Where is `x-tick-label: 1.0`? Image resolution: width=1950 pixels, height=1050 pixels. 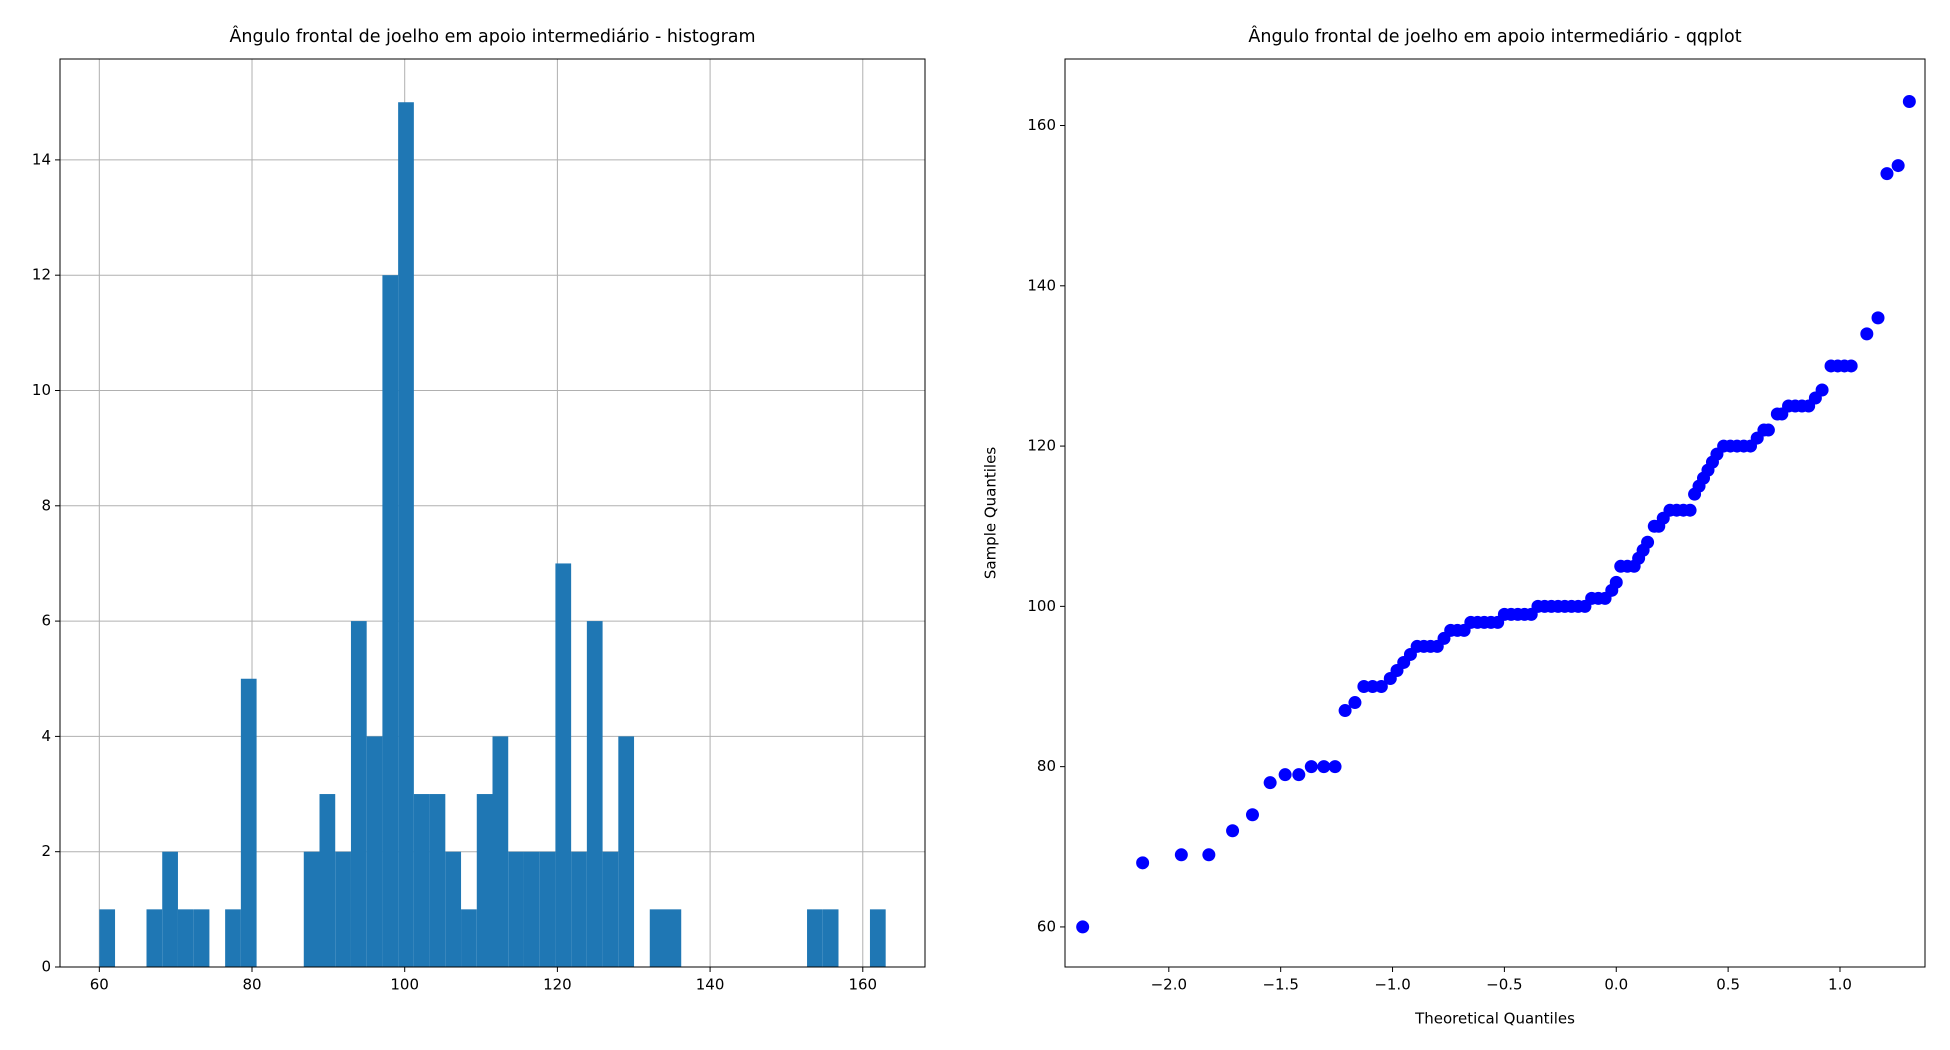
x-tick-label: 1.0 is located at coordinates (1840, 985).